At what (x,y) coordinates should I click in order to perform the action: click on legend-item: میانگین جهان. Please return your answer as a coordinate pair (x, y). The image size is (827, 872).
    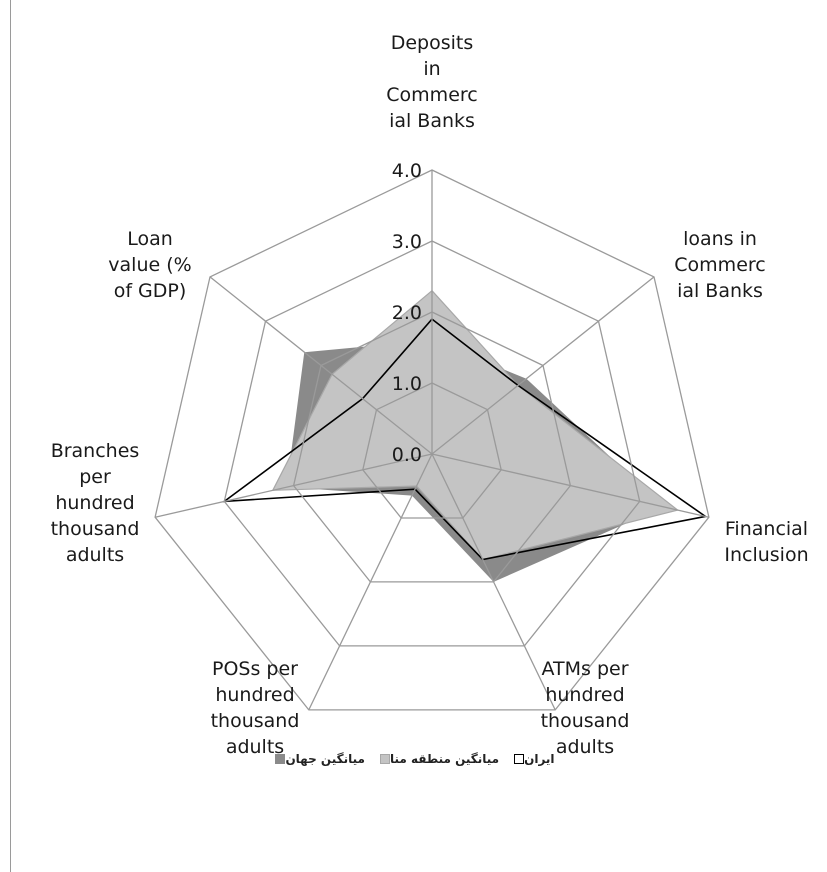
    Looking at the image, I should click on (318, 759).